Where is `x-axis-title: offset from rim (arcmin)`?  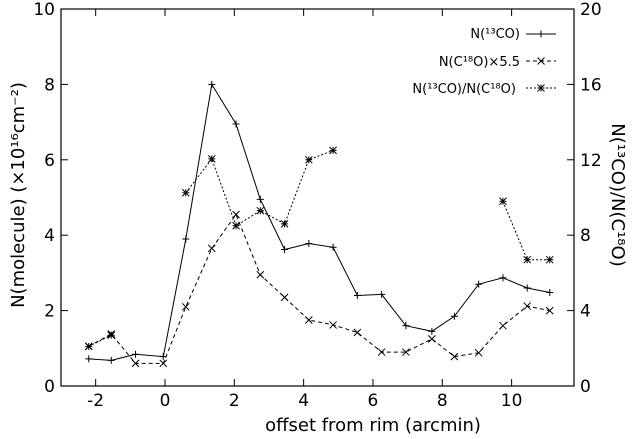 x-axis-title: offset from rim (arcmin) is located at coordinates (373, 425).